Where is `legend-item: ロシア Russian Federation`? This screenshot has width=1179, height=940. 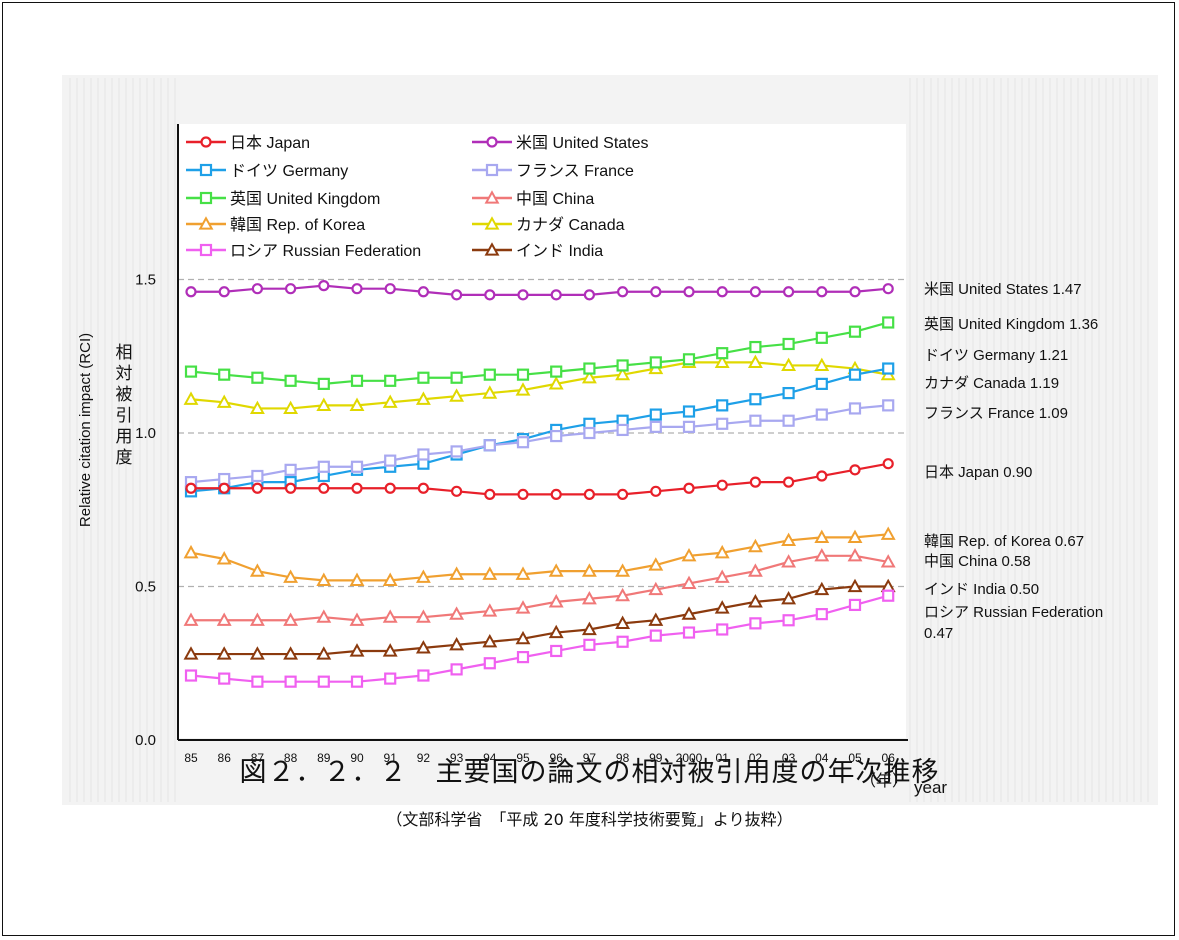 legend-item: ロシア Russian Federation is located at coordinates (303, 251).